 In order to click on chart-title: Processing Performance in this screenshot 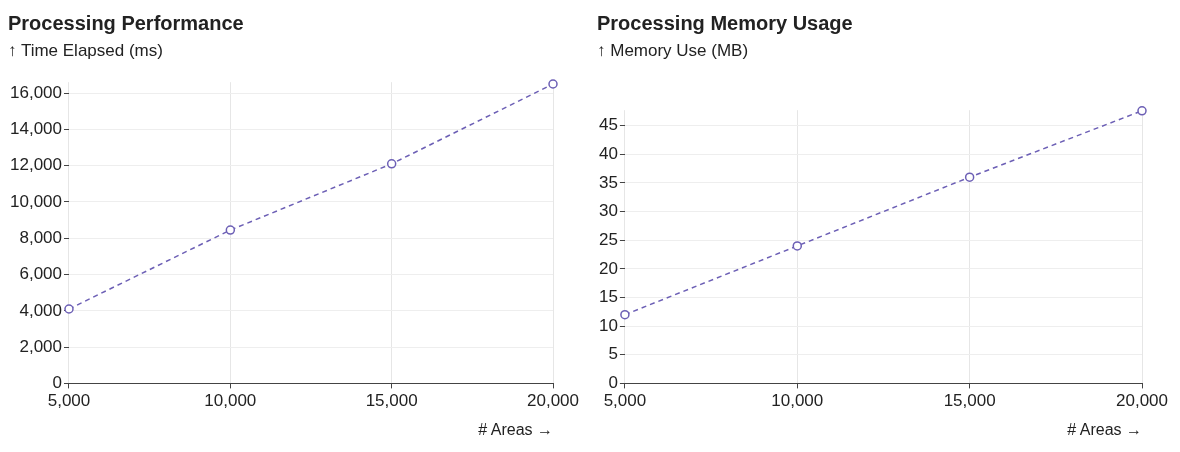, I will do `click(126, 23)`.